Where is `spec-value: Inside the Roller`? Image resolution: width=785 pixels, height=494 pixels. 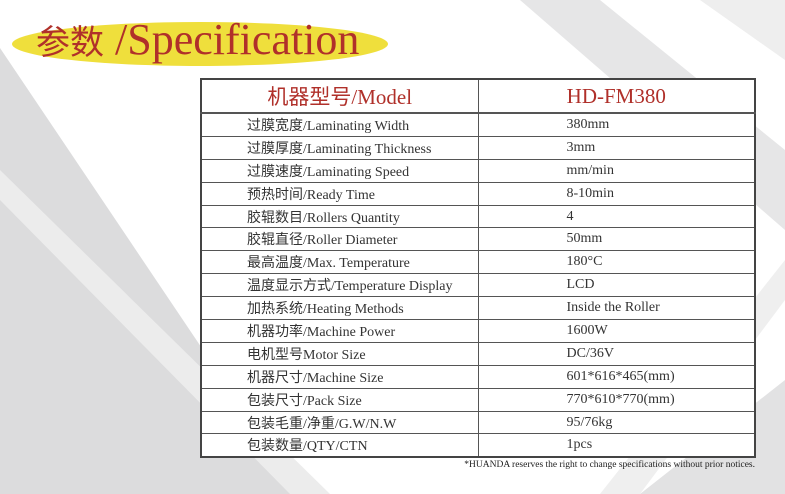 spec-value: Inside the Roller is located at coordinates (616, 308).